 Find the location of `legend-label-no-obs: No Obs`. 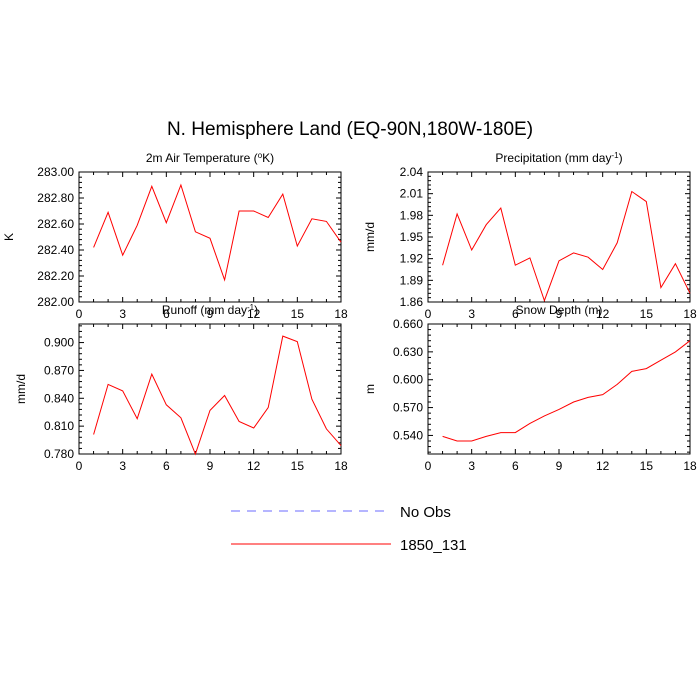

legend-label-no-obs: No Obs is located at coordinates (425, 512).